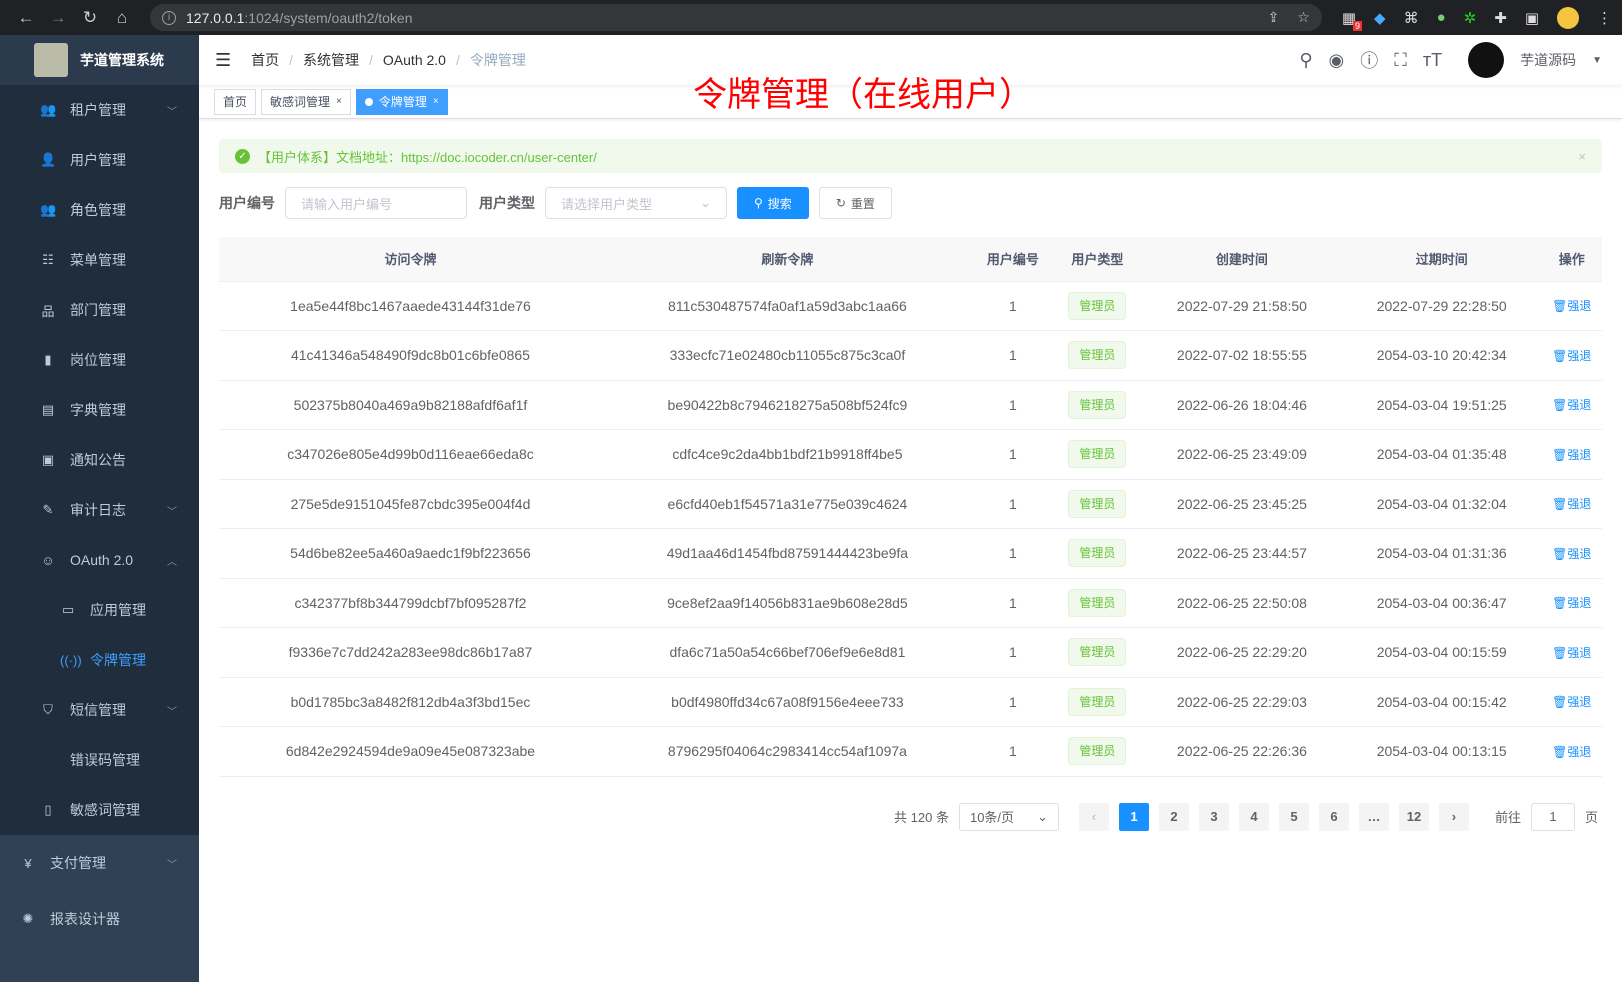  I want to click on puzzle-icon: ✚, so click(1500, 18).